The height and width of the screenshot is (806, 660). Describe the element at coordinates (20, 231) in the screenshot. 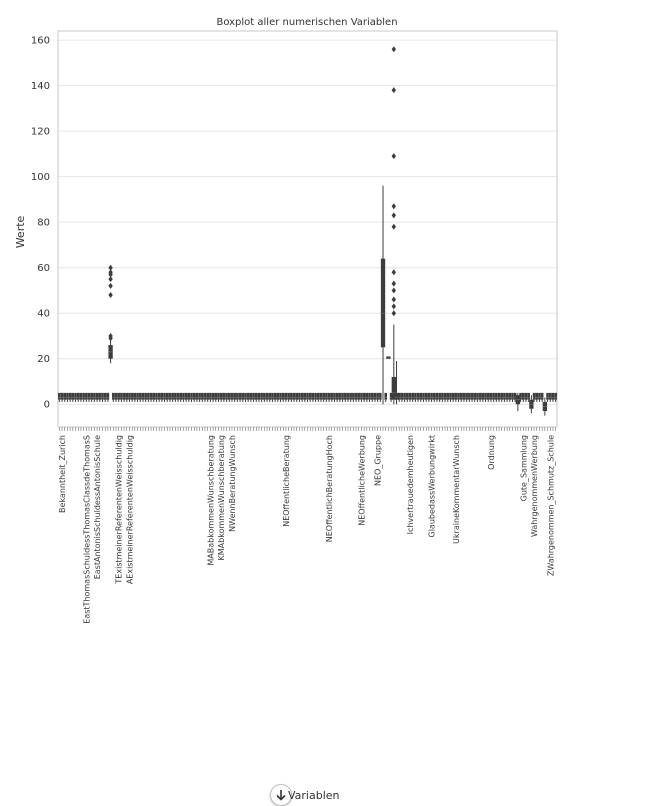

I see `y-axis-title: Werte` at that location.